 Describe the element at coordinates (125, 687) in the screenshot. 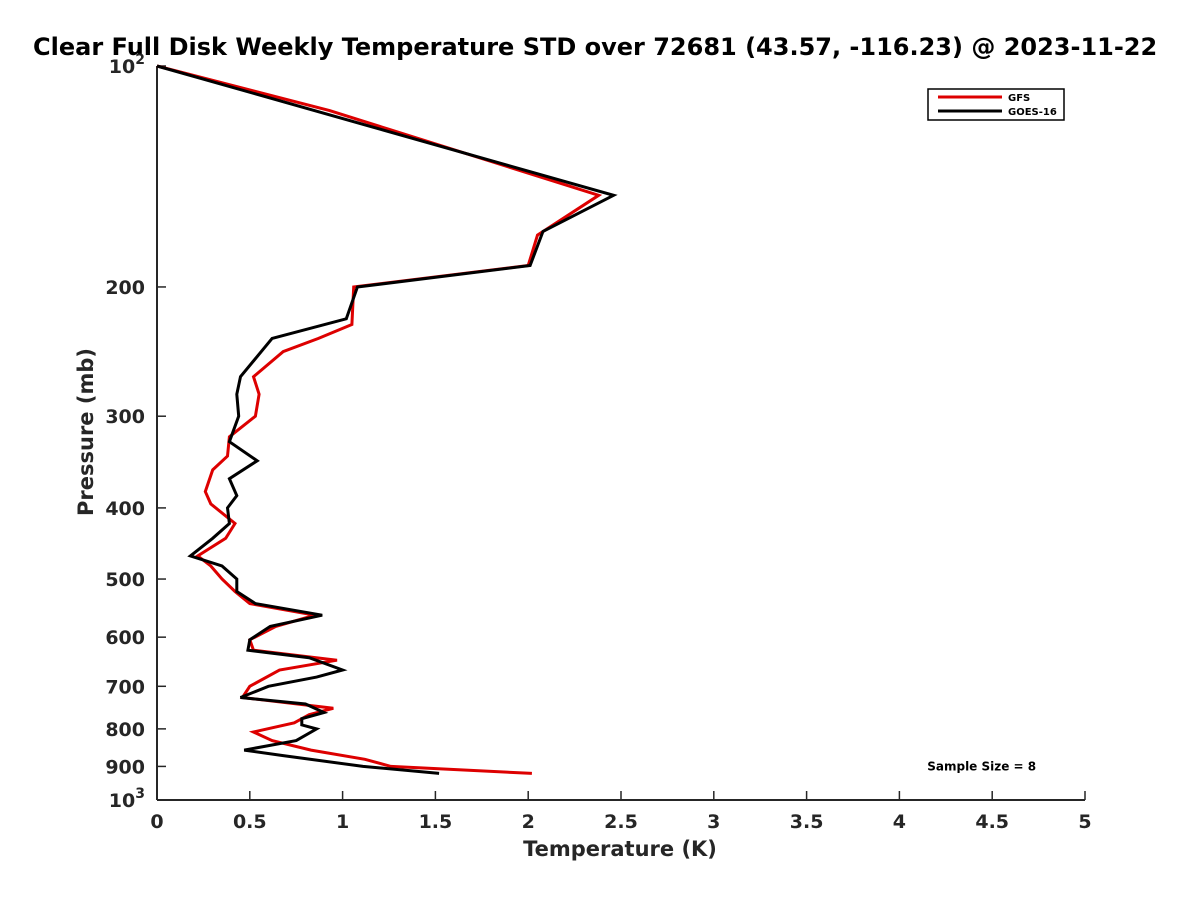

I see `y-tick-label: 700` at that location.